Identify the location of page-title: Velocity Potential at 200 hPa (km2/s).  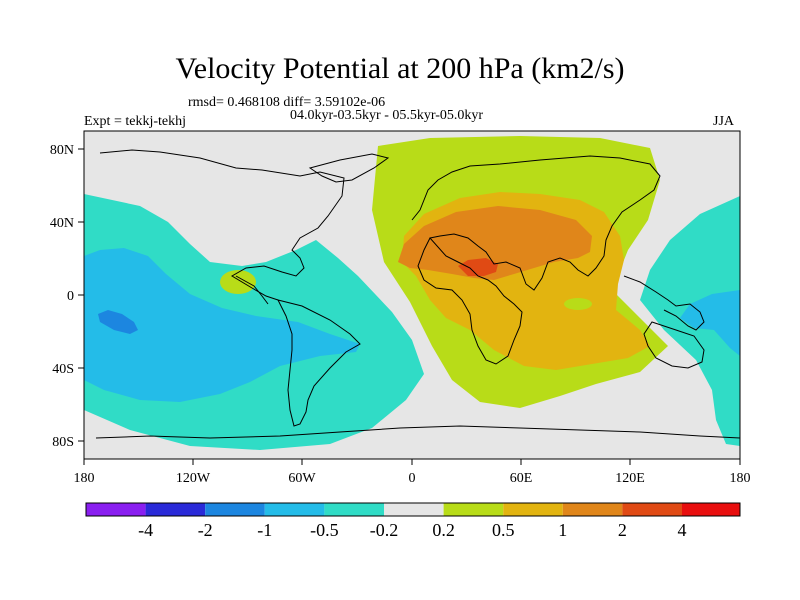
(400, 68).